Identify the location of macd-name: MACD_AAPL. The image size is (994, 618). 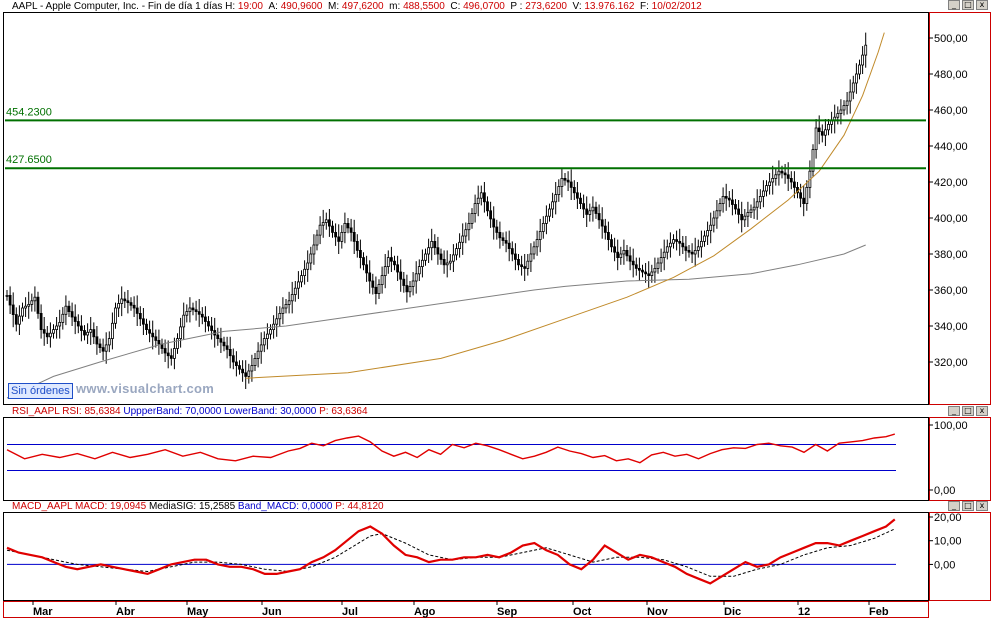
(42, 506).